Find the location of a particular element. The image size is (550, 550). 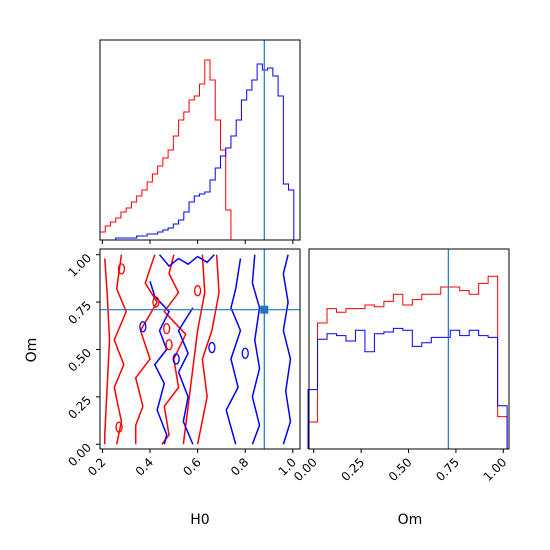

x-axis-label-om: Om is located at coordinates (410, 520).